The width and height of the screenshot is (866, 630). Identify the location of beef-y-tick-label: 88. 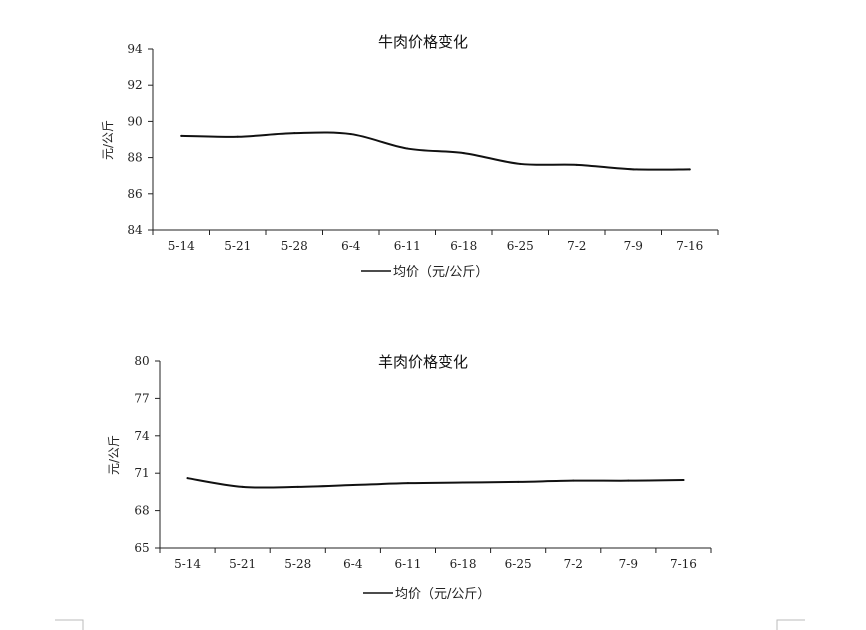
(134, 158).